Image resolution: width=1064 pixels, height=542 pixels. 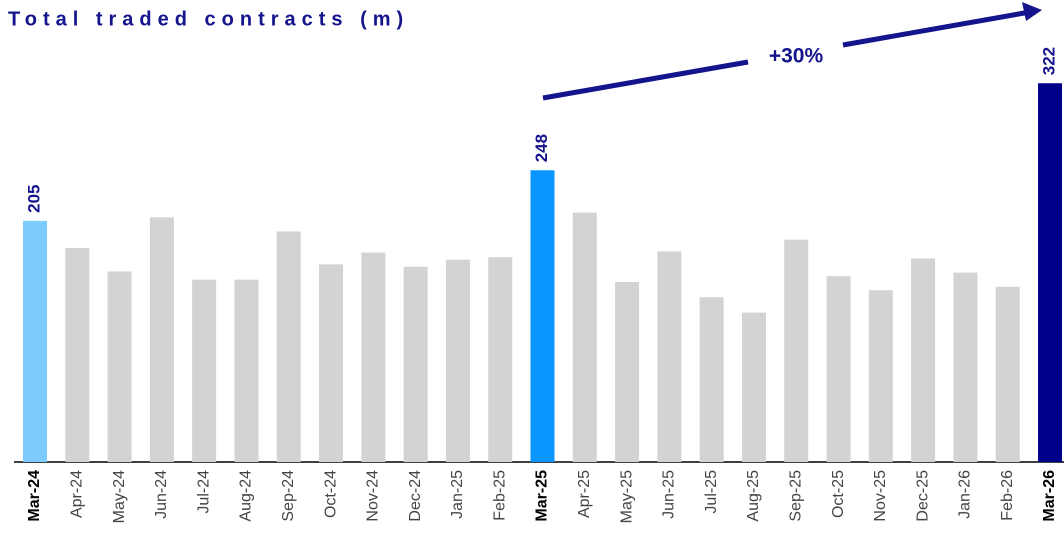 I want to click on x-tick-label: Dec-24, so click(x=415, y=496).